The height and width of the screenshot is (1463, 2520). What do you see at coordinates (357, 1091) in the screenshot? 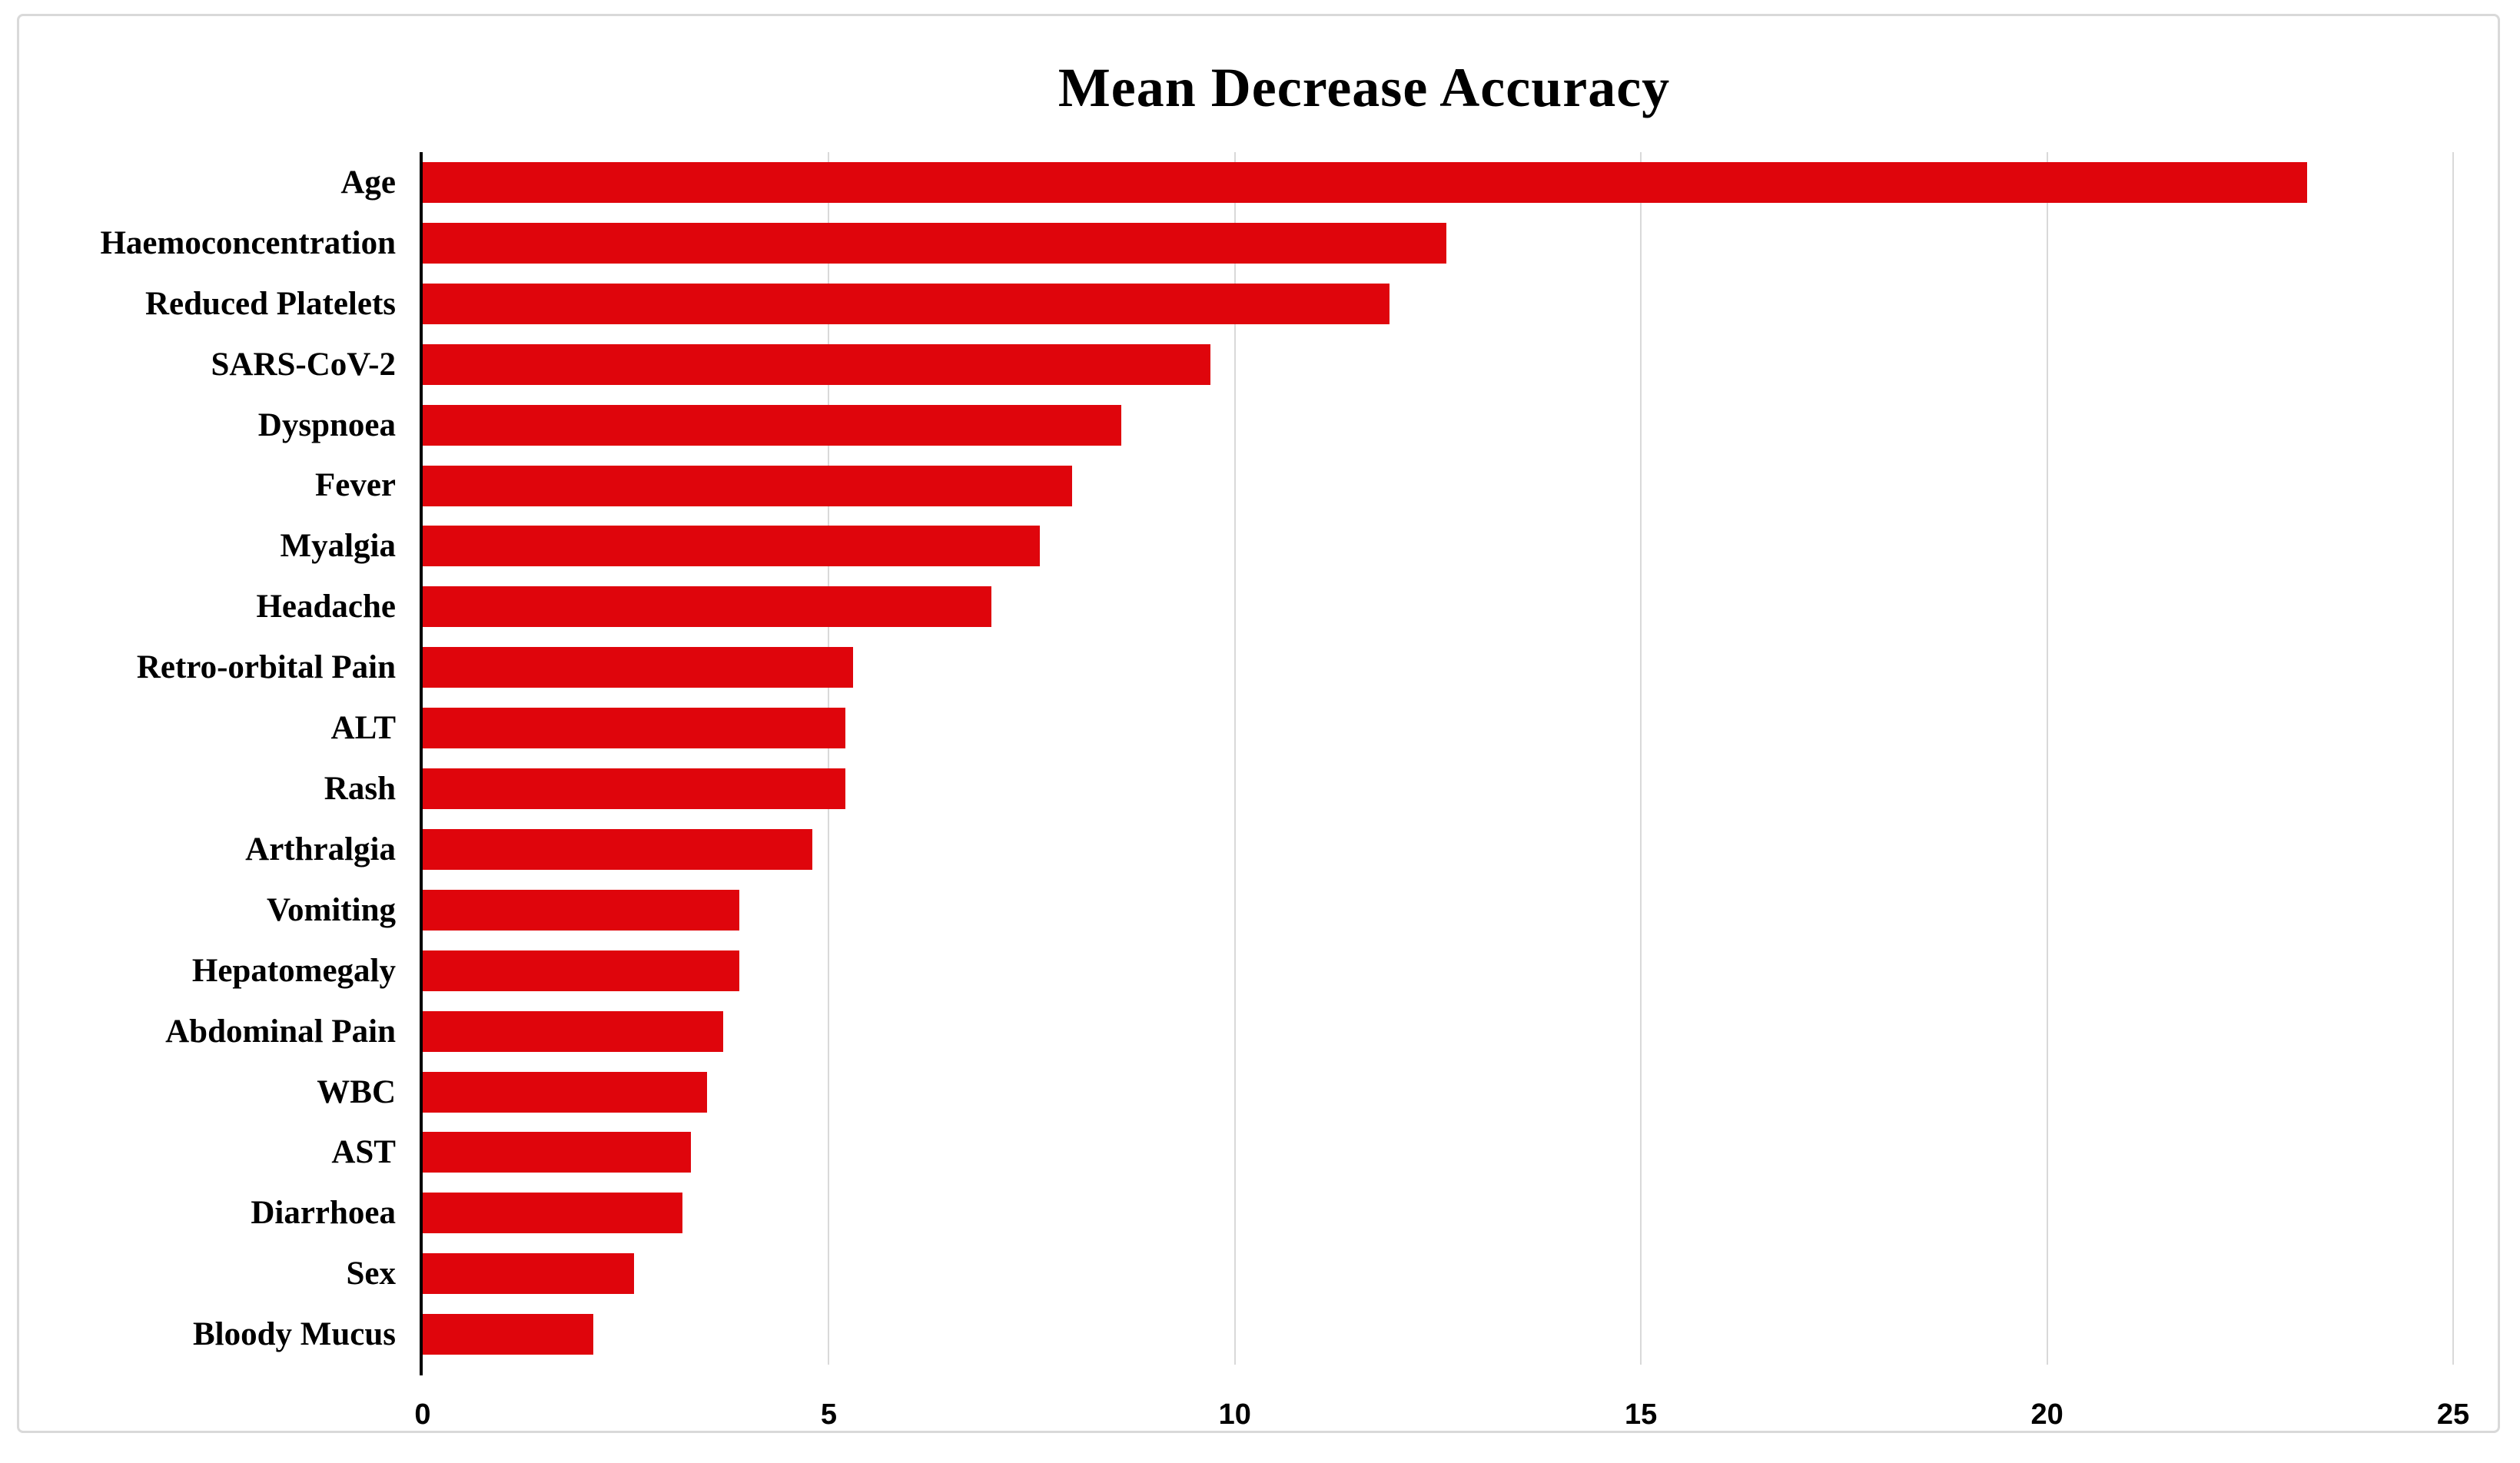
I see `category-label: WBC` at bounding box center [357, 1091].